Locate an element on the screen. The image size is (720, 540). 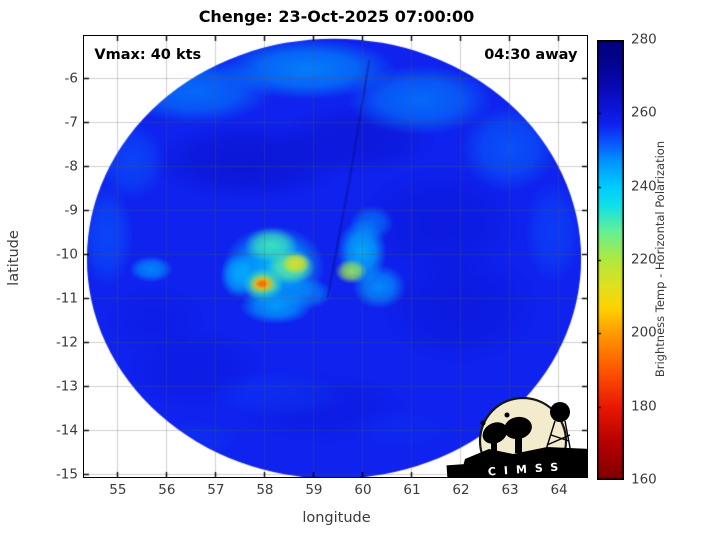
satellite-dishes-icon is located at coordinates (506, 434).